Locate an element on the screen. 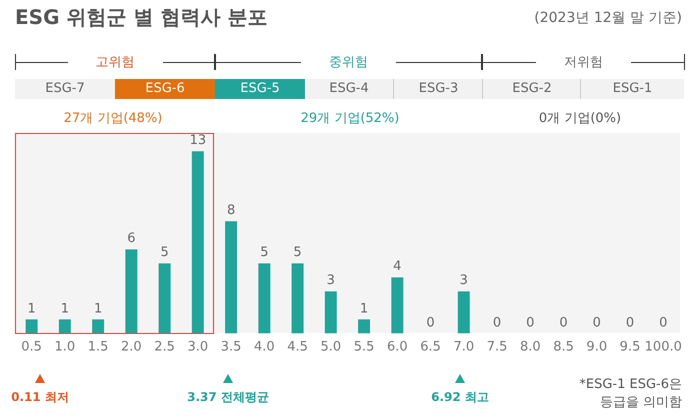 The height and width of the screenshot is (419, 688). x-tick-label: 1.0 is located at coordinates (65, 347).